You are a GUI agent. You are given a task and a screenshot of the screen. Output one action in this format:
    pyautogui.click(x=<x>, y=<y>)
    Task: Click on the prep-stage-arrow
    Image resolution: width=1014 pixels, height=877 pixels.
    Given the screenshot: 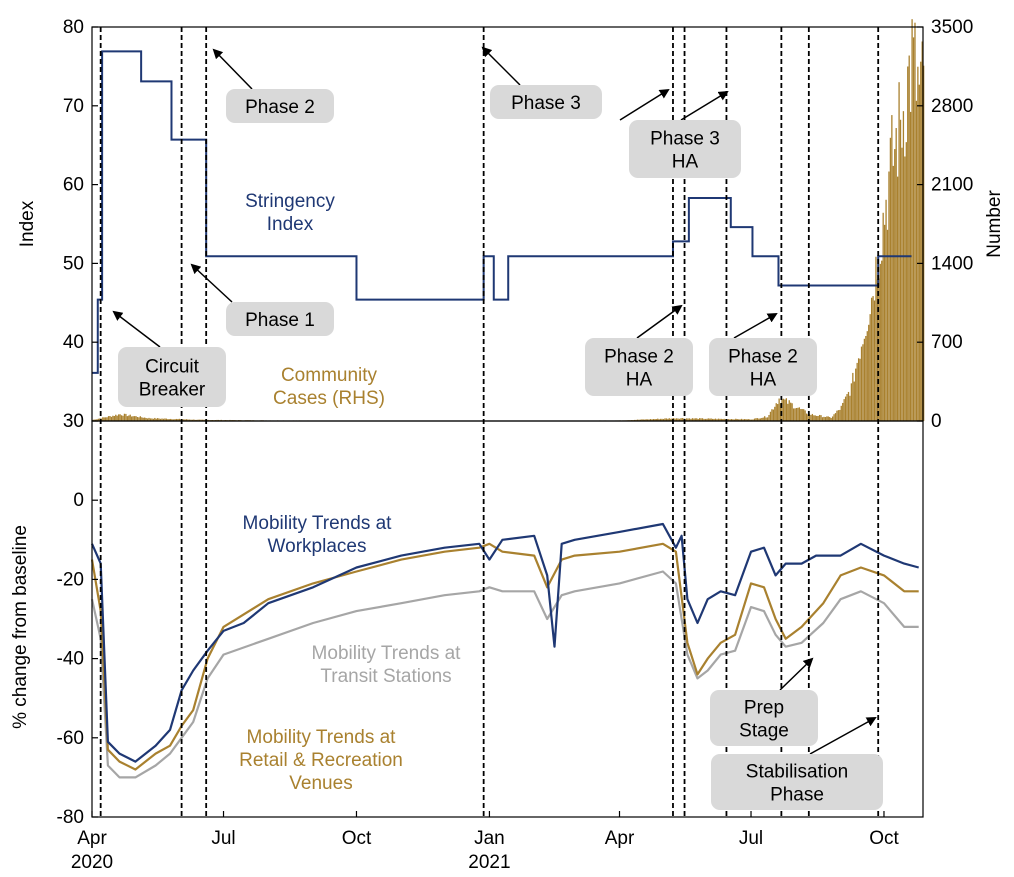 What is the action you would take?
    pyautogui.click(x=796, y=674)
    